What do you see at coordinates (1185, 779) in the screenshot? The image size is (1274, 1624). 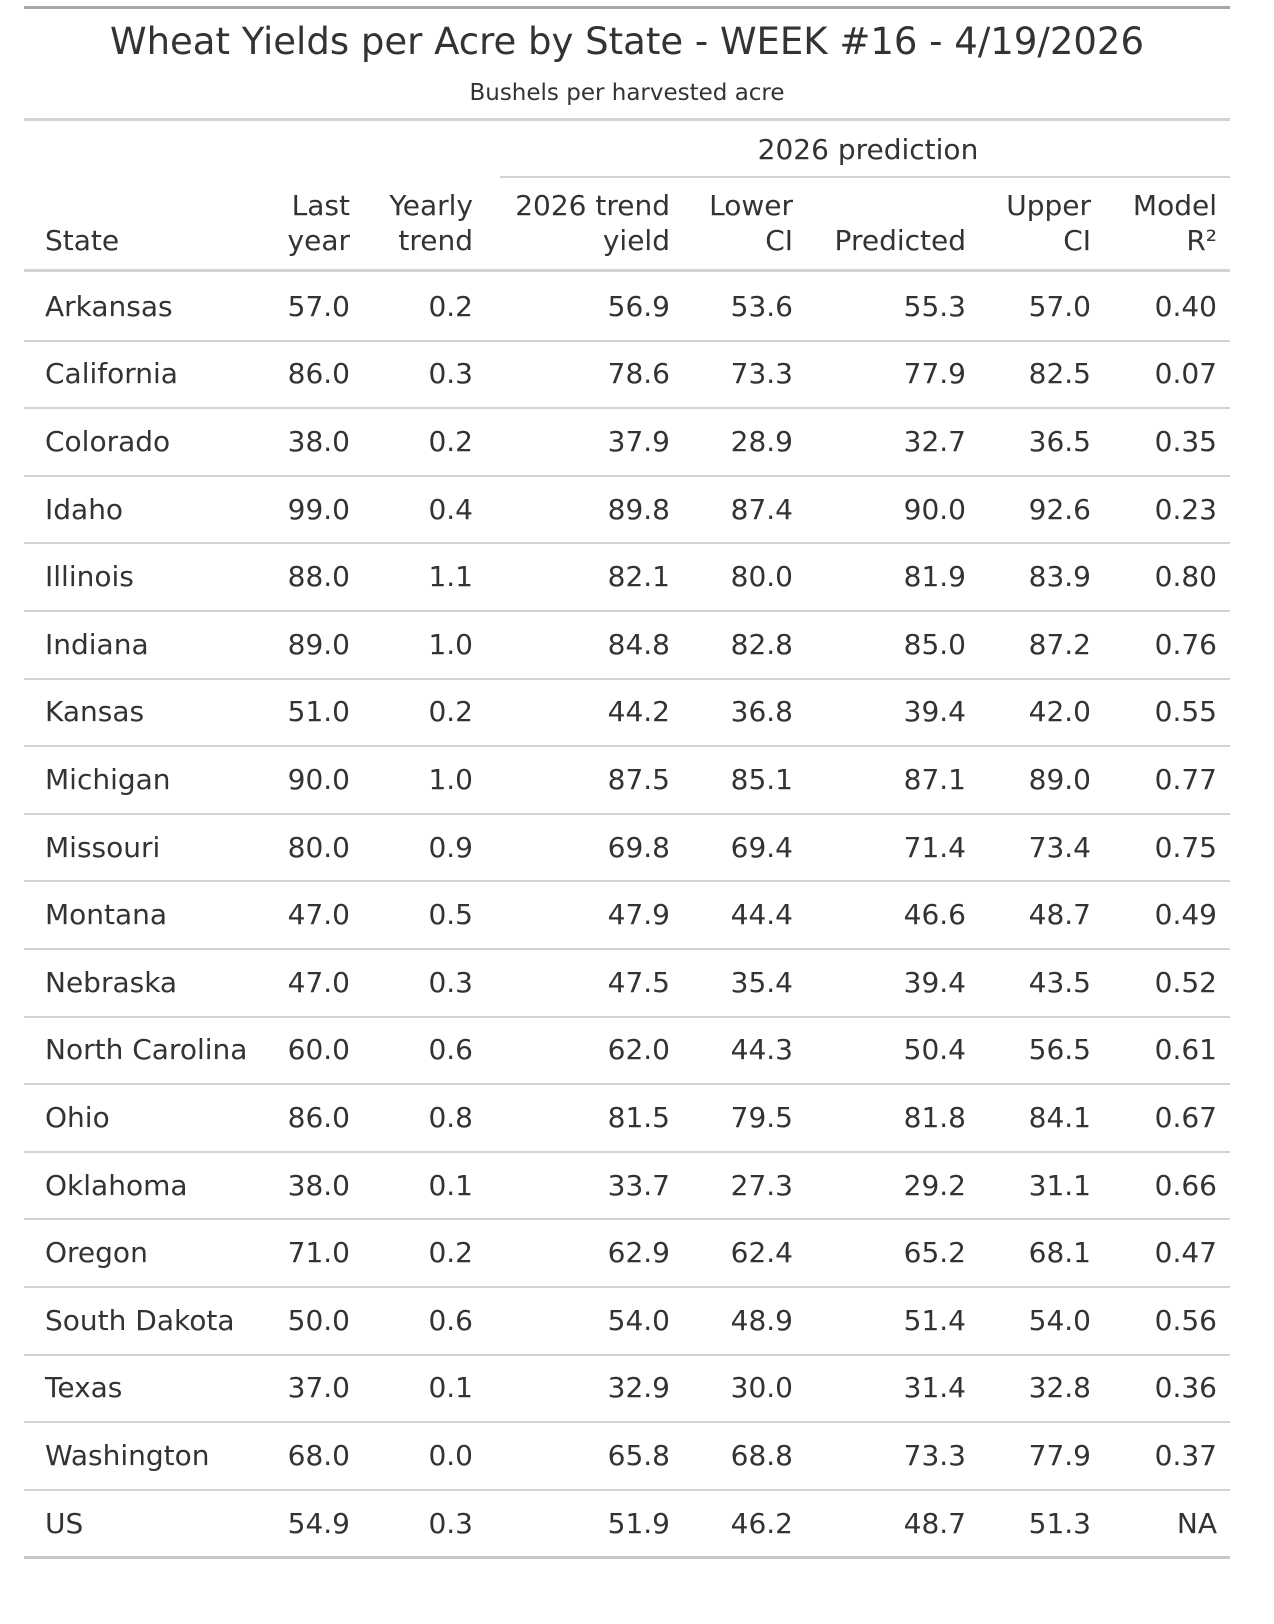 I see `cell: 0.77` at bounding box center [1185, 779].